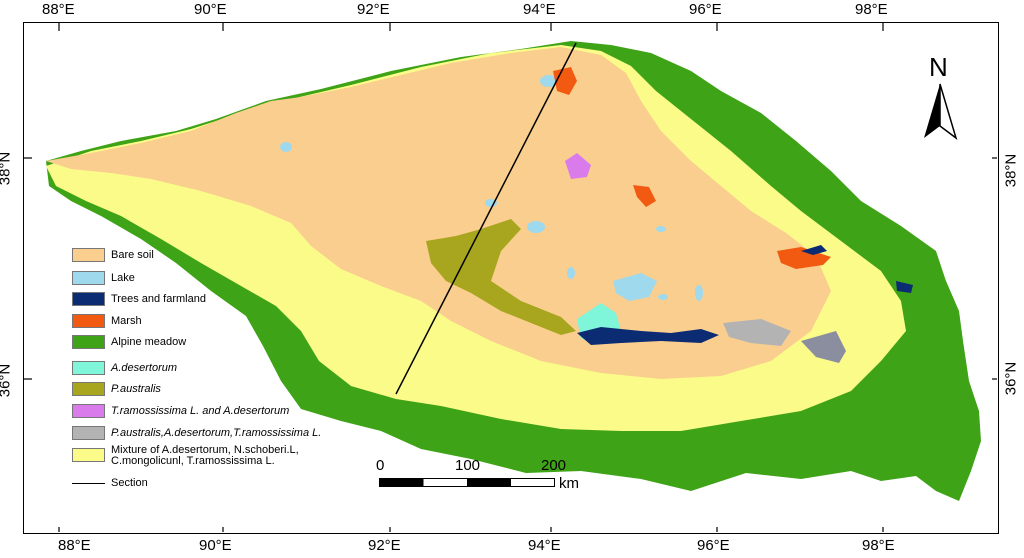 Image resolution: width=1024 pixels, height=558 pixels. What do you see at coordinates (373, 9) in the screenshot?
I see `lon-label-92-top: 92°E` at bounding box center [373, 9].